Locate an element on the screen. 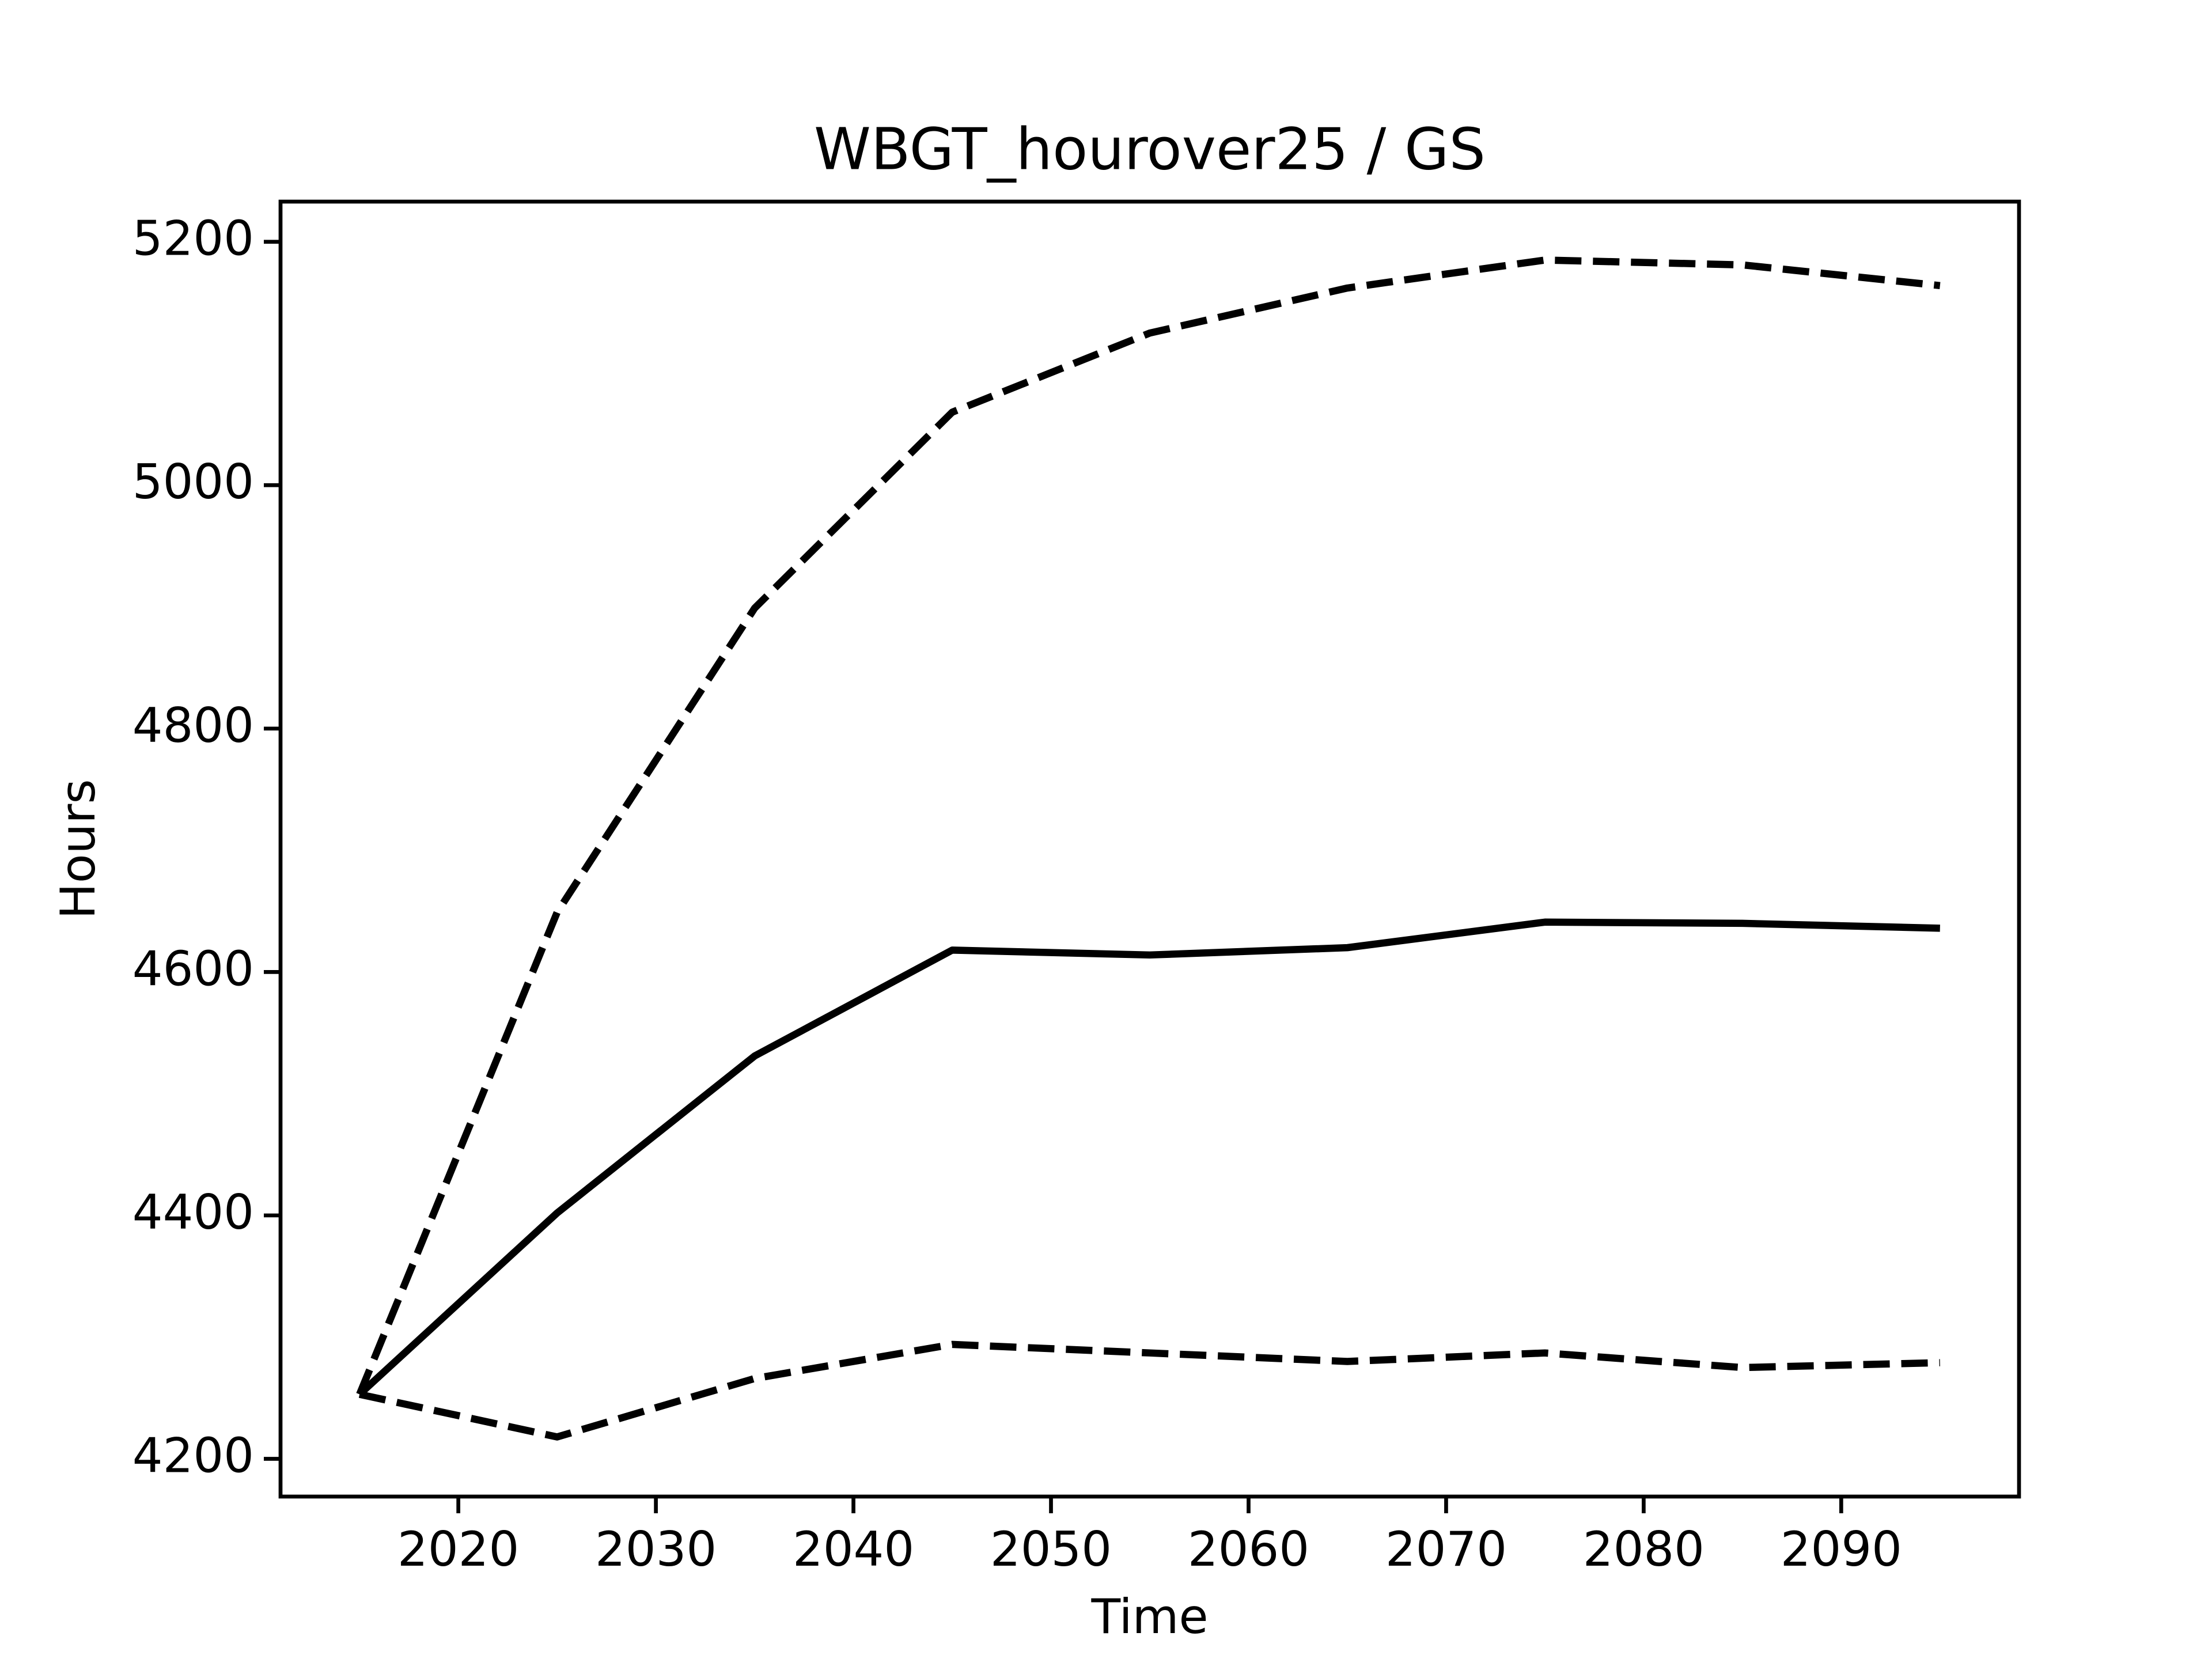 The height and width of the screenshot is (1659, 2212). y-tick-label: 4200 is located at coordinates (193, 1455).